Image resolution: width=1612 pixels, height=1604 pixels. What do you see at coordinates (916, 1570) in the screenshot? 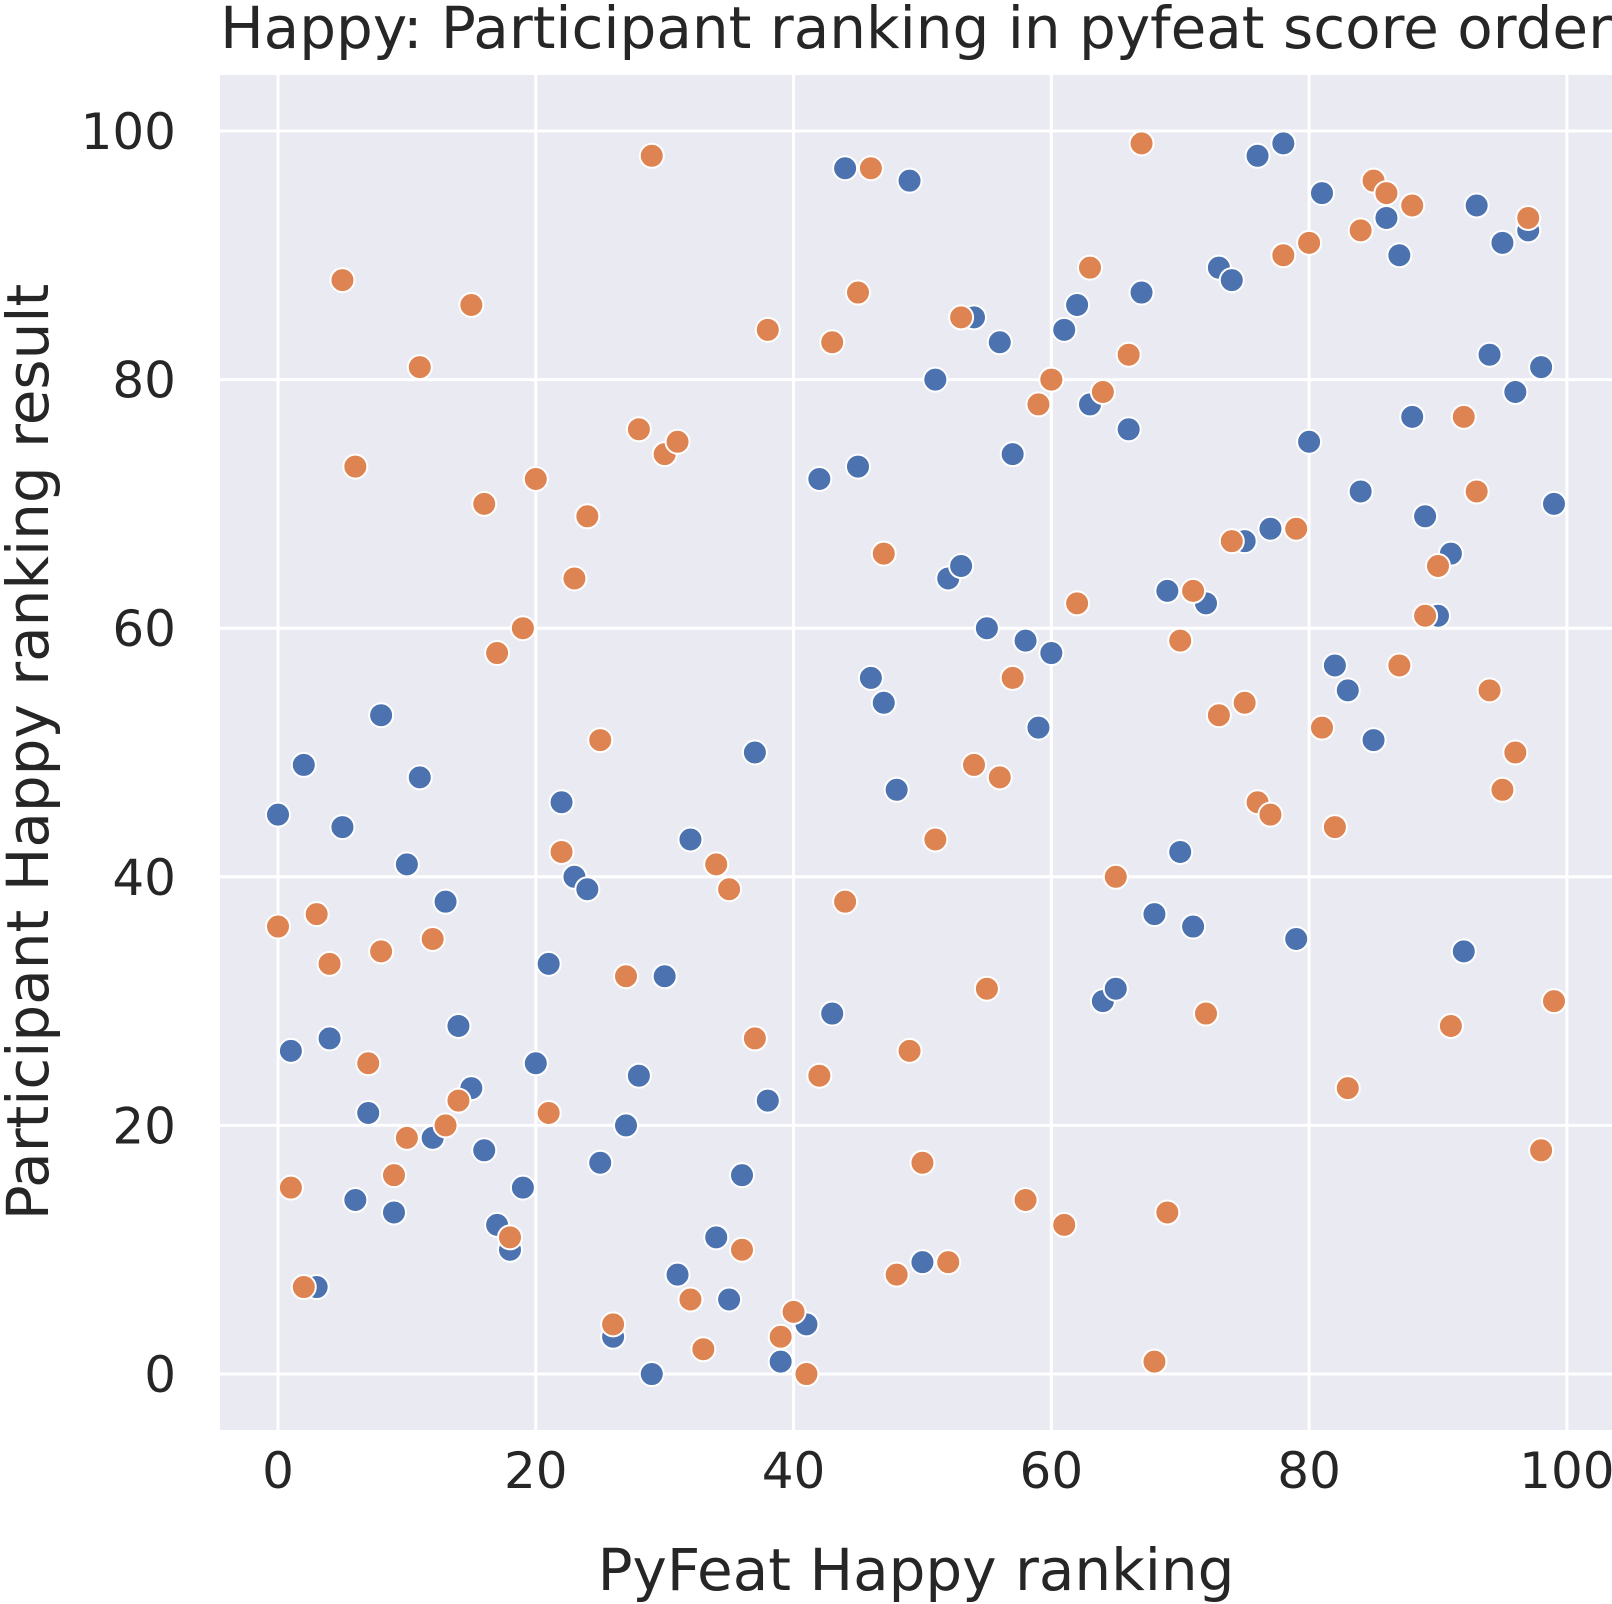
I see `x-axis-label: PyFeat Happy ranking` at bounding box center [916, 1570].